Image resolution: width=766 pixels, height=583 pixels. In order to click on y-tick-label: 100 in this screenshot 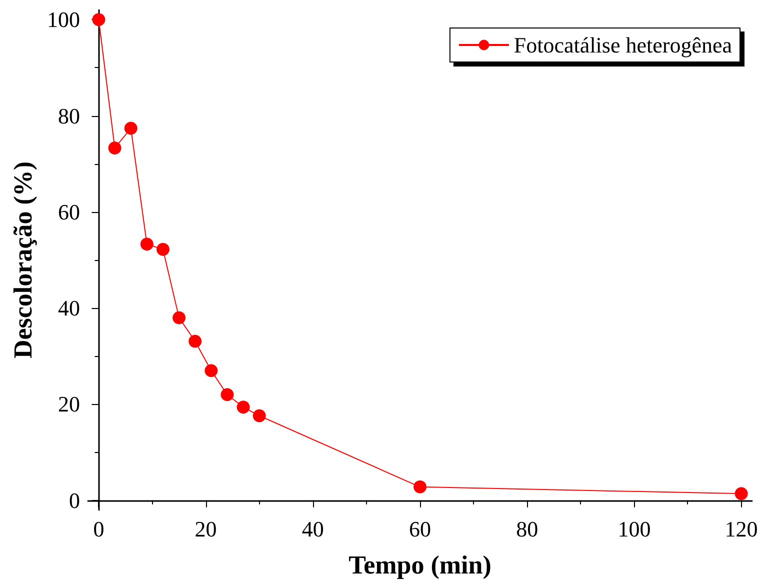, I will do `click(63, 19)`.